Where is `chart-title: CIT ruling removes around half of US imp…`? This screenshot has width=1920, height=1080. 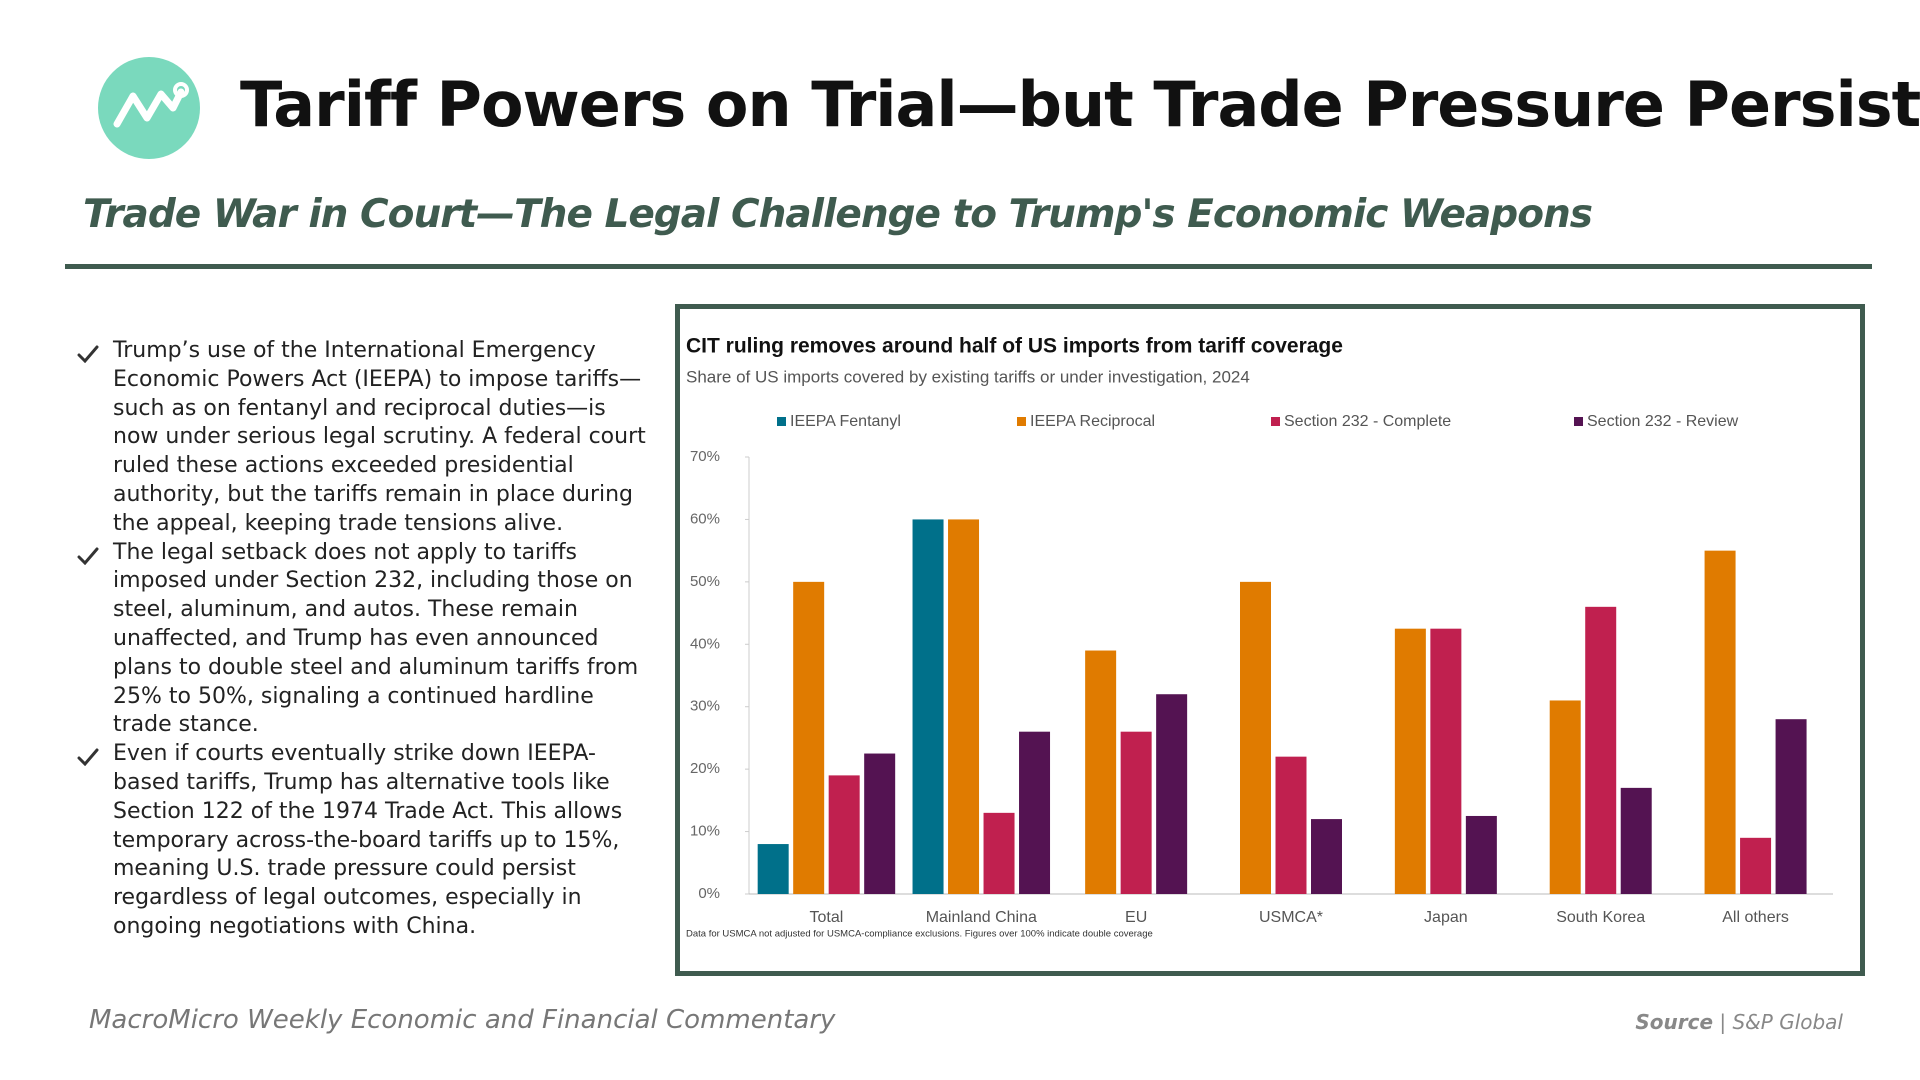
chart-title: CIT ruling removes around half of US imp… is located at coordinates (1014, 346).